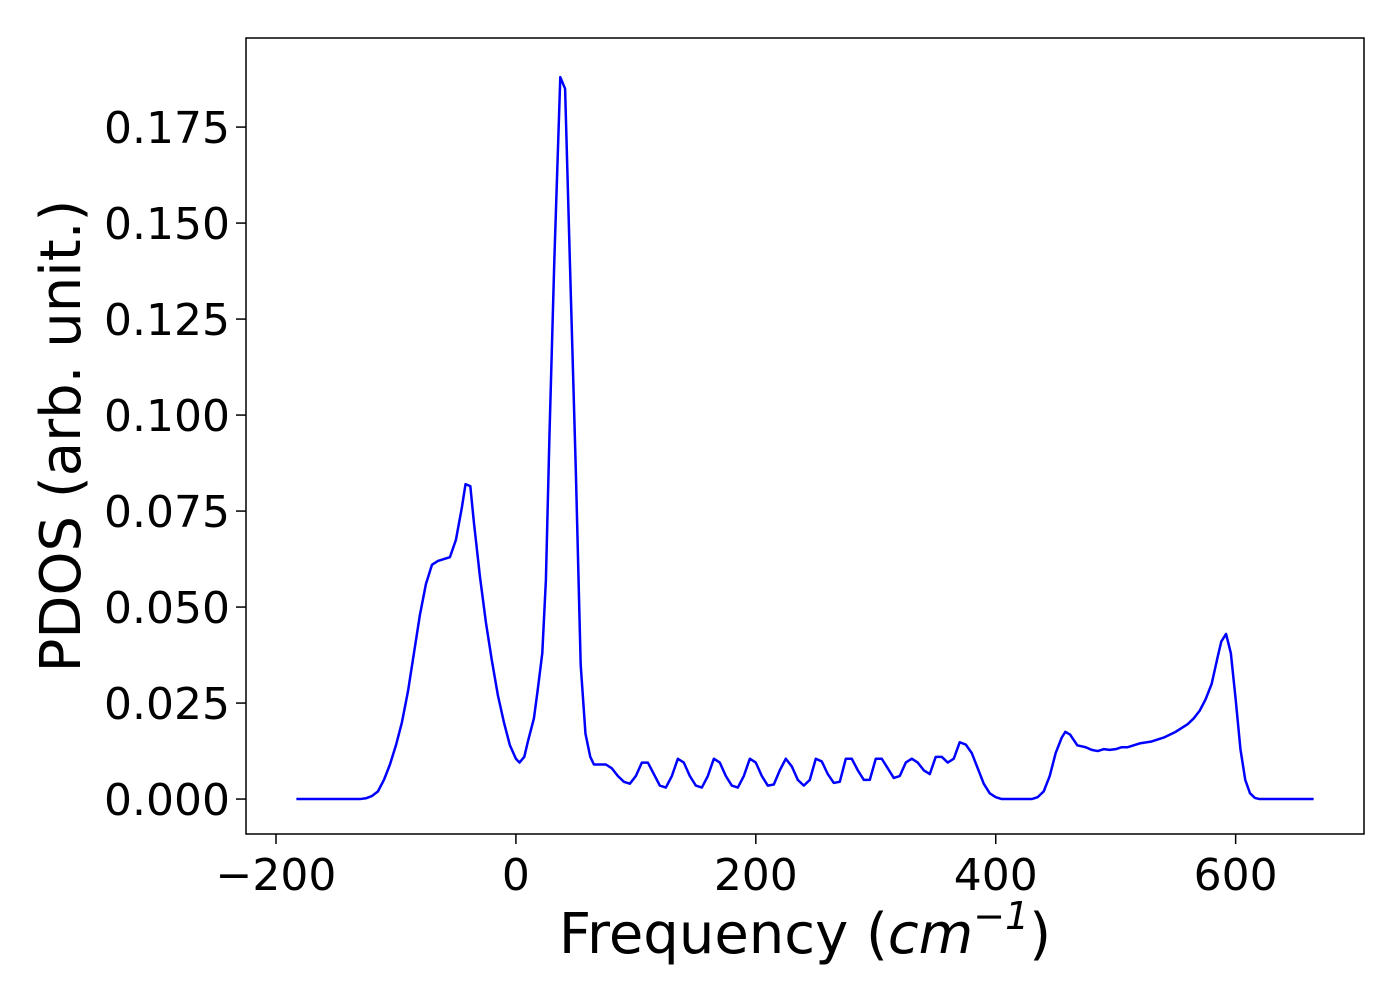  I want to click on y-tick-label: 0.125, so click(167, 320).